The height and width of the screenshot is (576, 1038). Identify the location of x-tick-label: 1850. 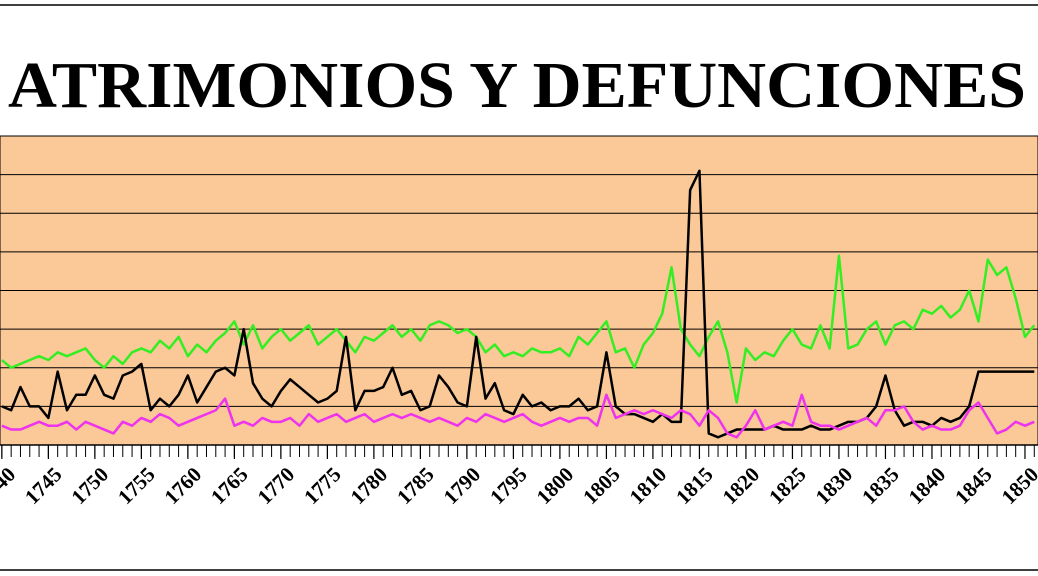
(1017, 485).